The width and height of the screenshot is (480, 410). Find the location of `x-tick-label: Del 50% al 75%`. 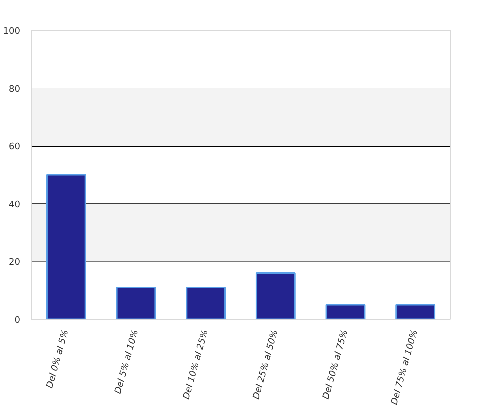

x-tick-label: Del 50% al 75% is located at coordinates (336, 365).